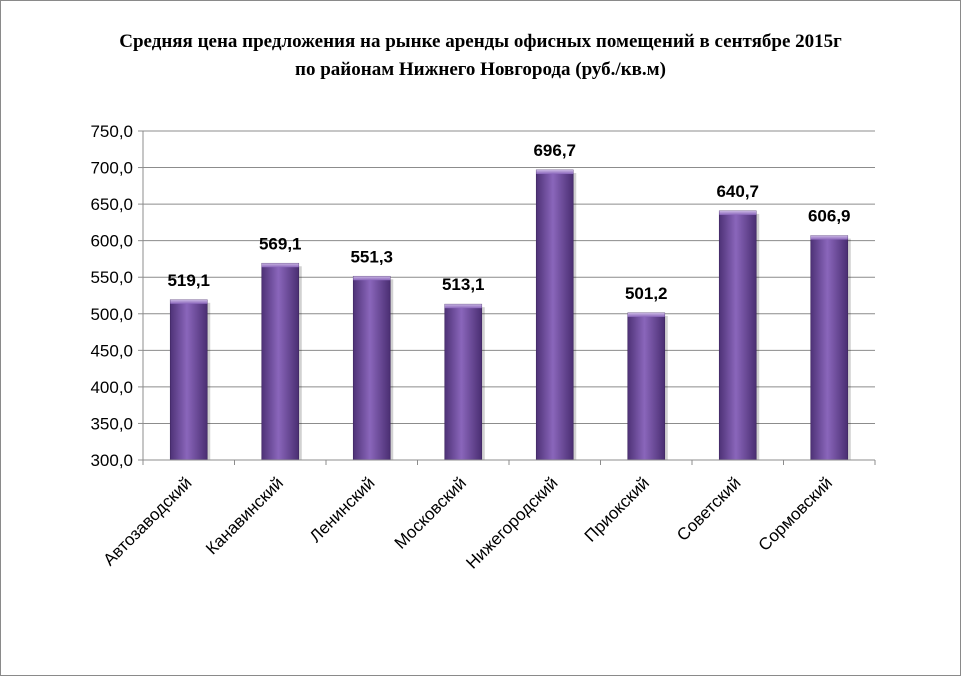  What do you see at coordinates (111, 131) in the screenshot?
I see `y-tick-label: 750,0` at bounding box center [111, 131].